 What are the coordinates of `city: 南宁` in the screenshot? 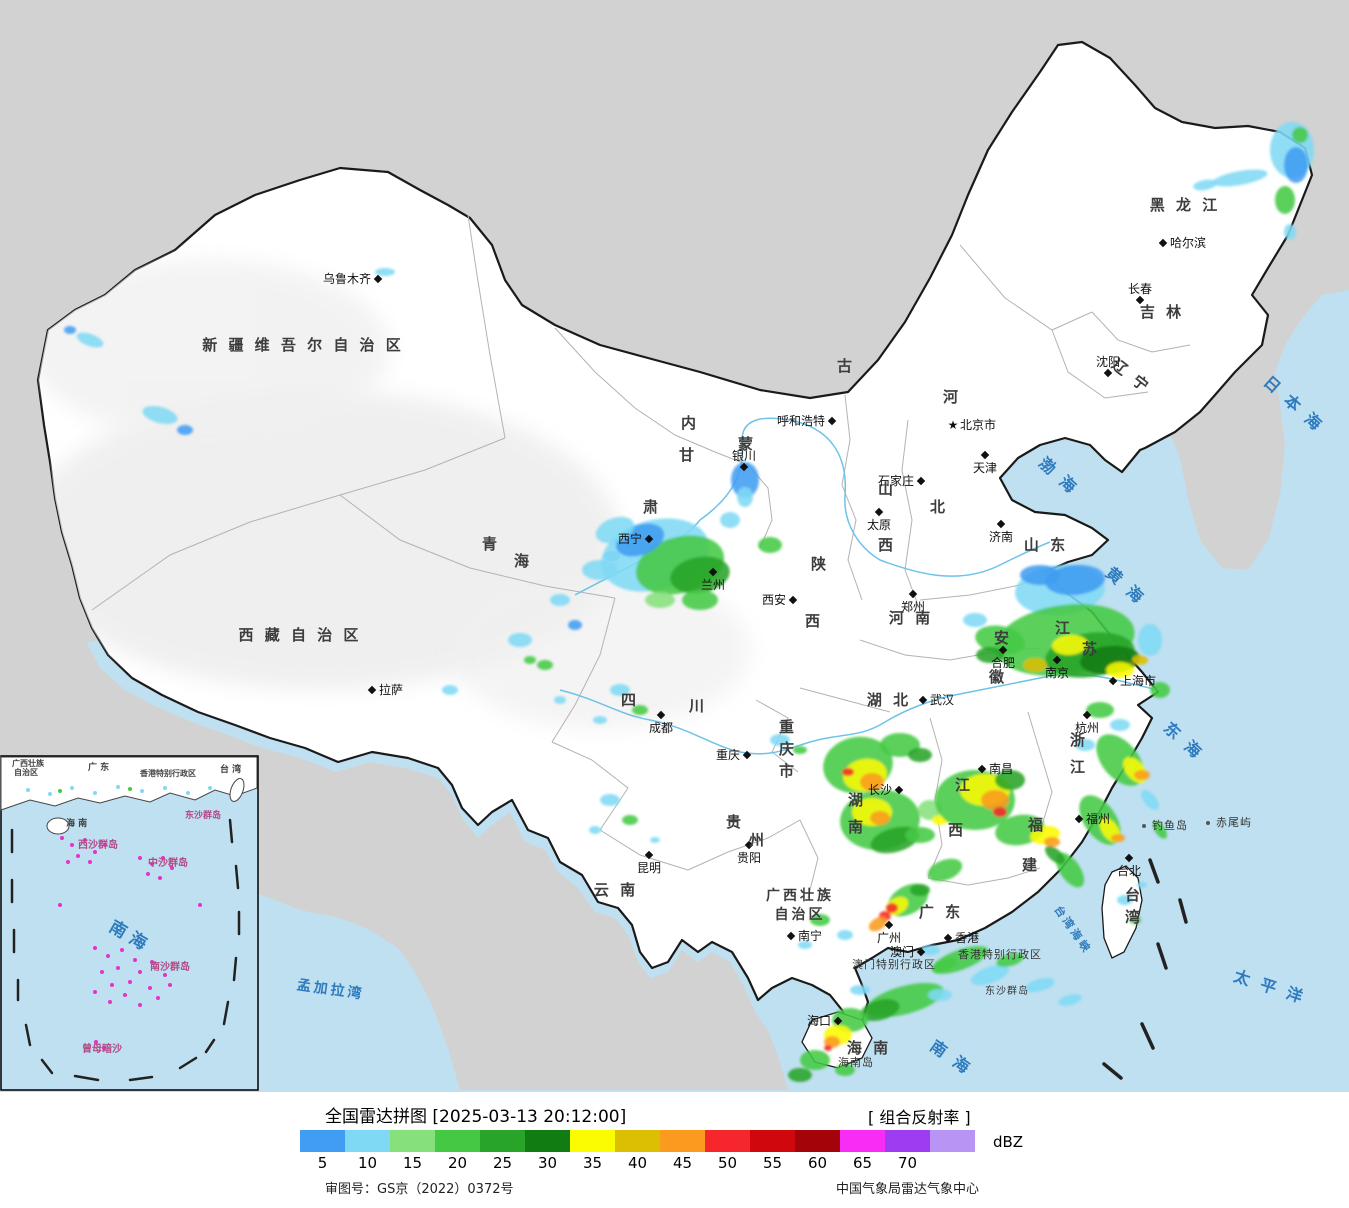 It's located at (804, 935).